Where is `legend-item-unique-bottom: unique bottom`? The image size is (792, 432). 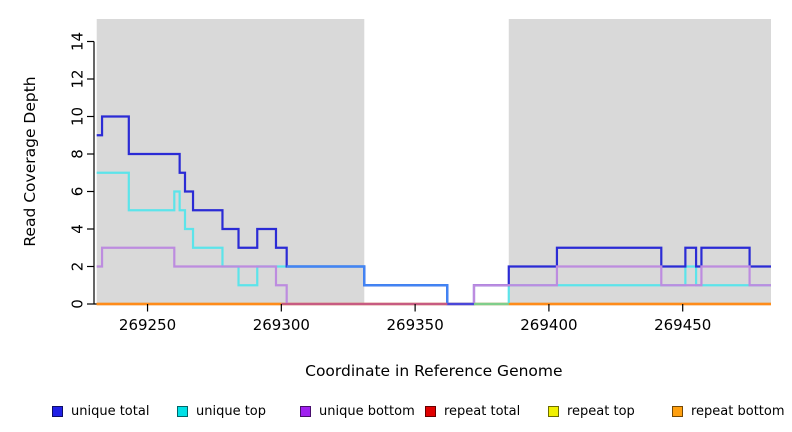
legend-item-unique-bottom: unique bottom is located at coordinates (357, 411).